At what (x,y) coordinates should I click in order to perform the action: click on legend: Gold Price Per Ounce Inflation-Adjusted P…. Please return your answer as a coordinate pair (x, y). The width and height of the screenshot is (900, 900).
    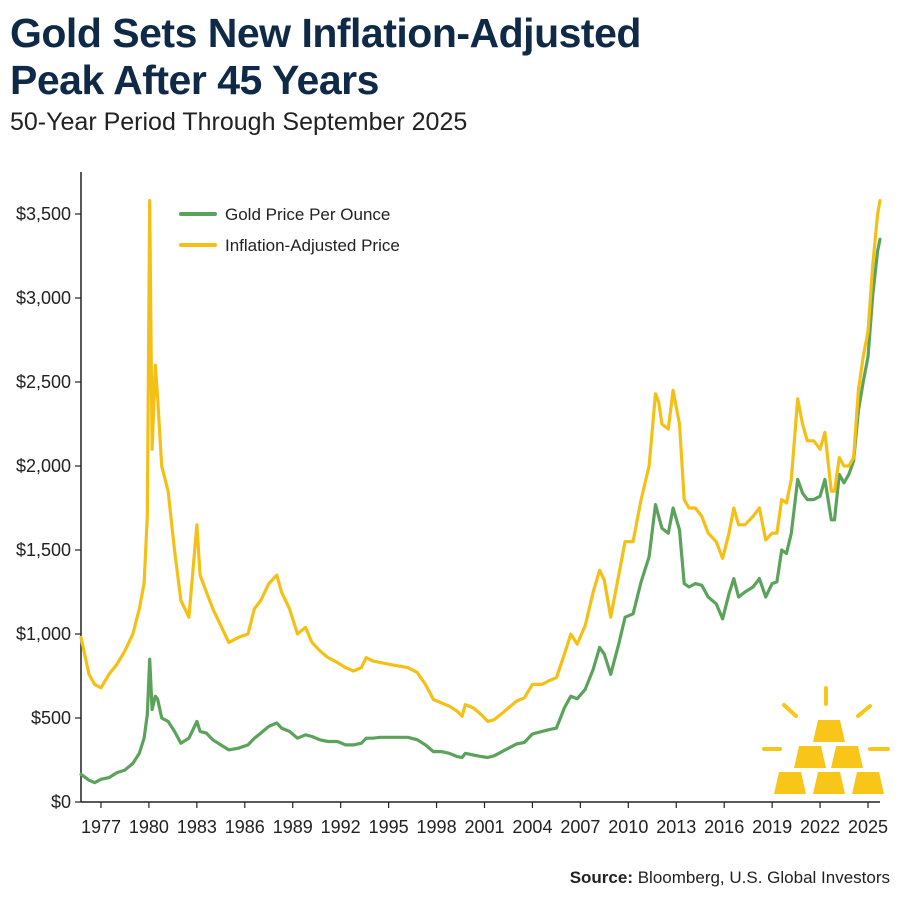
    Looking at the image, I should click on (289, 230).